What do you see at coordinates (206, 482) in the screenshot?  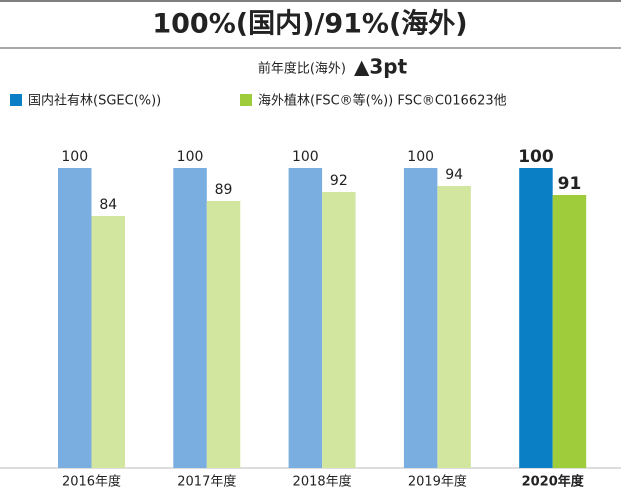 I see `x-tick-label: 2017年度` at bounding box center [206, 482].